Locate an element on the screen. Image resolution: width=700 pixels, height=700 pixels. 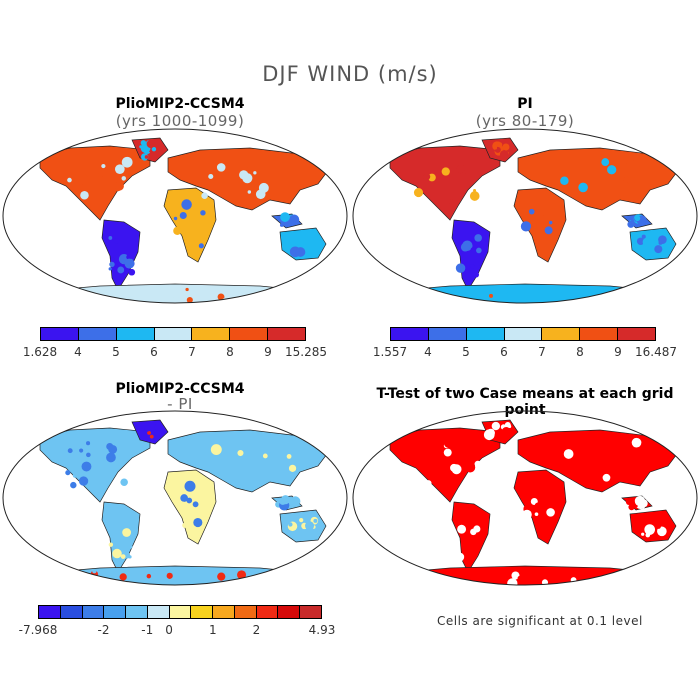
figure-title: DJF WIND (m/s) is located at coordinates (350, 74).